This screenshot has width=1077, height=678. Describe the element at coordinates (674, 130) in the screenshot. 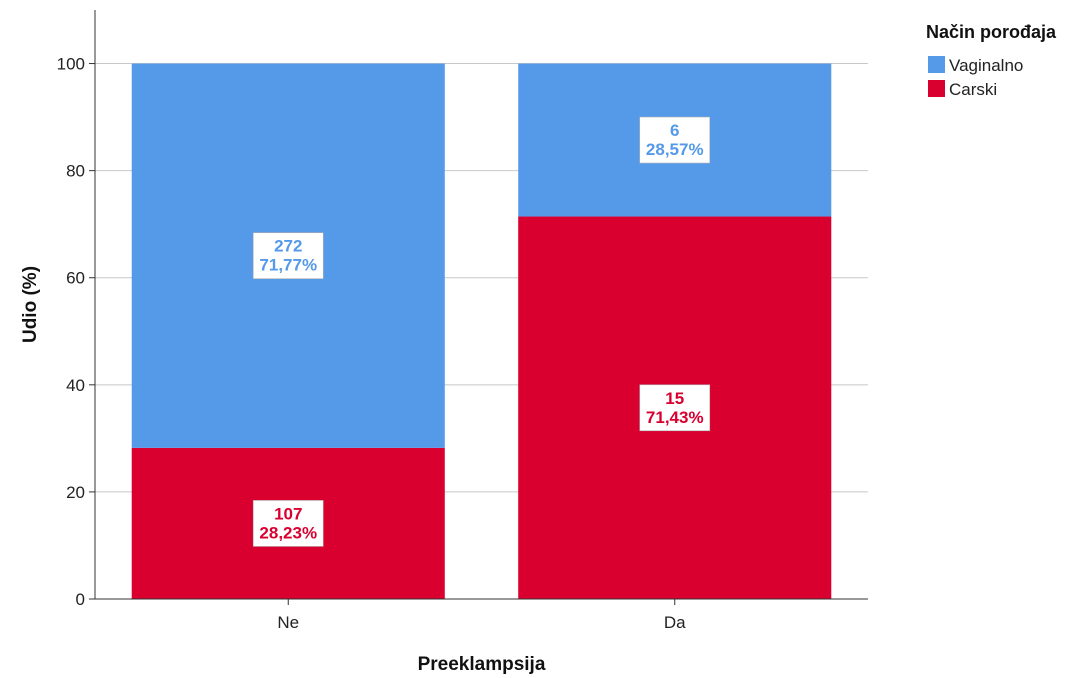

I see `data-label-count: 6` at that location.